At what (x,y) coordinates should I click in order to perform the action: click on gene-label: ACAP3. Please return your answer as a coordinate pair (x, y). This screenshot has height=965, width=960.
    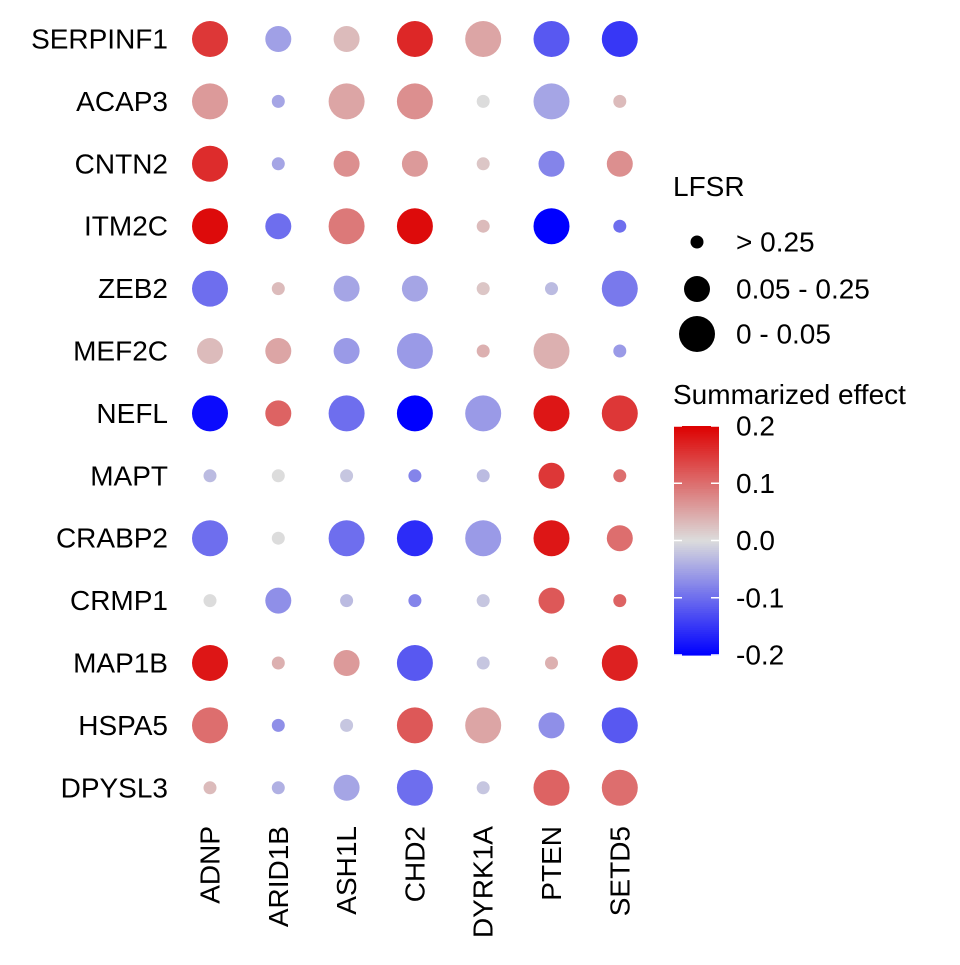
    Looking at the image, I should click on (122, 101).